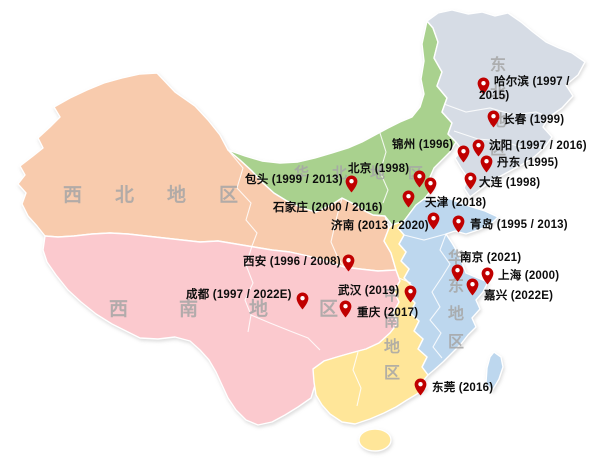 The image size is (609, 460). I want to click on city-label: 长春 (1999), so click(534, 120).